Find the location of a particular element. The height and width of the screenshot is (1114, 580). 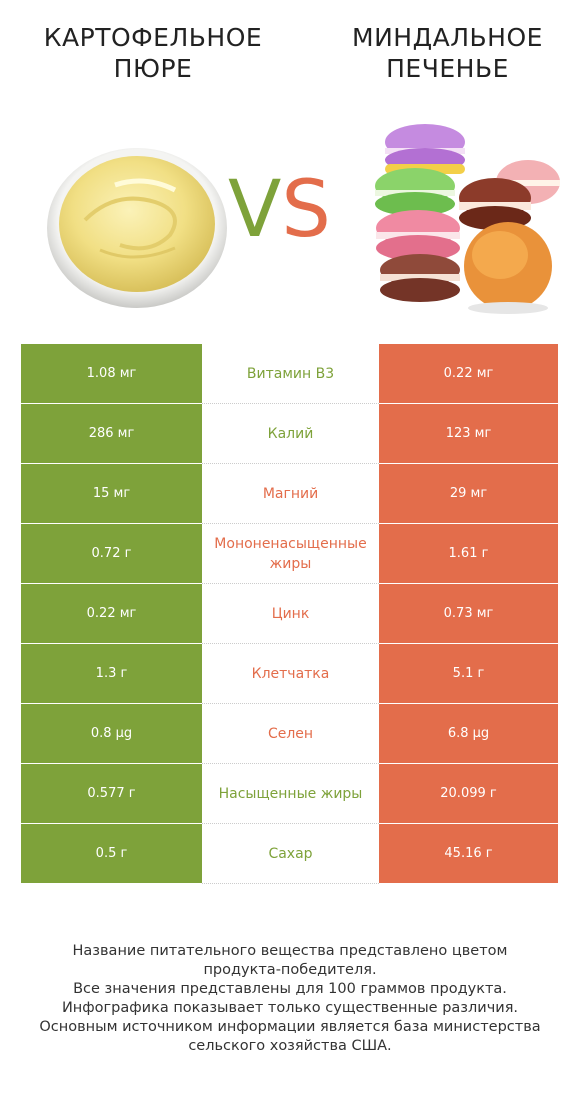

left-title-line-1: КАРТОФЕЛЬНОЕ is located at coordinates (153, 37).